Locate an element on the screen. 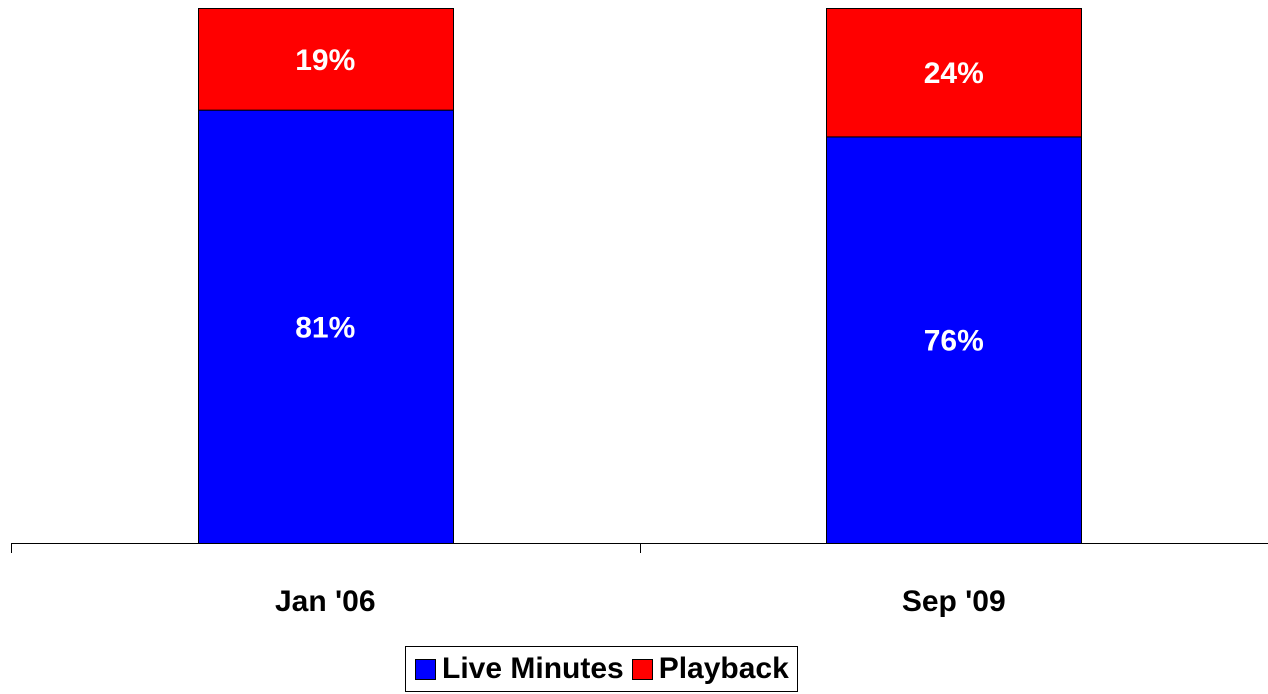 The width and height of the screenshot is (1268, 694). legend-item-live-minutes: Live Minutes is located at coordinates (519, 669).